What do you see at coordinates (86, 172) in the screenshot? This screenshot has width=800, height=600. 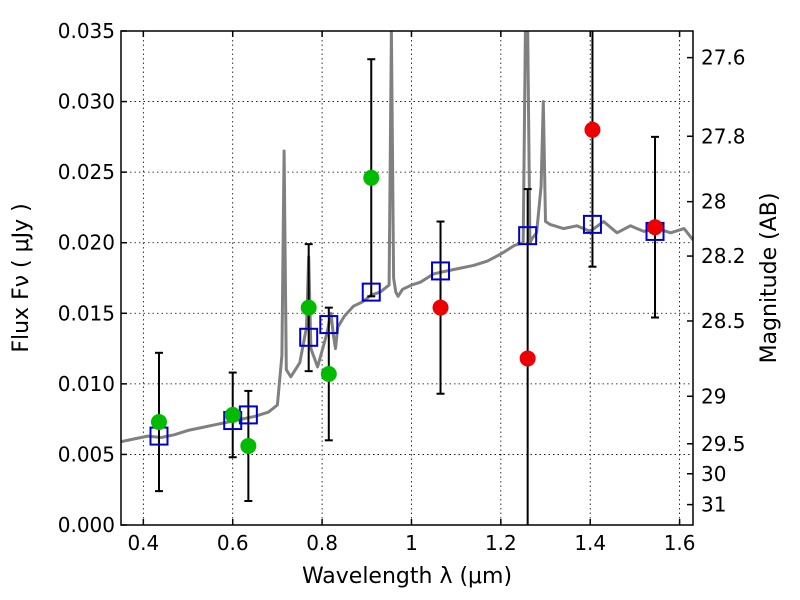 I see `y-tick-label: 0.025` at bounding box center [86, 172].